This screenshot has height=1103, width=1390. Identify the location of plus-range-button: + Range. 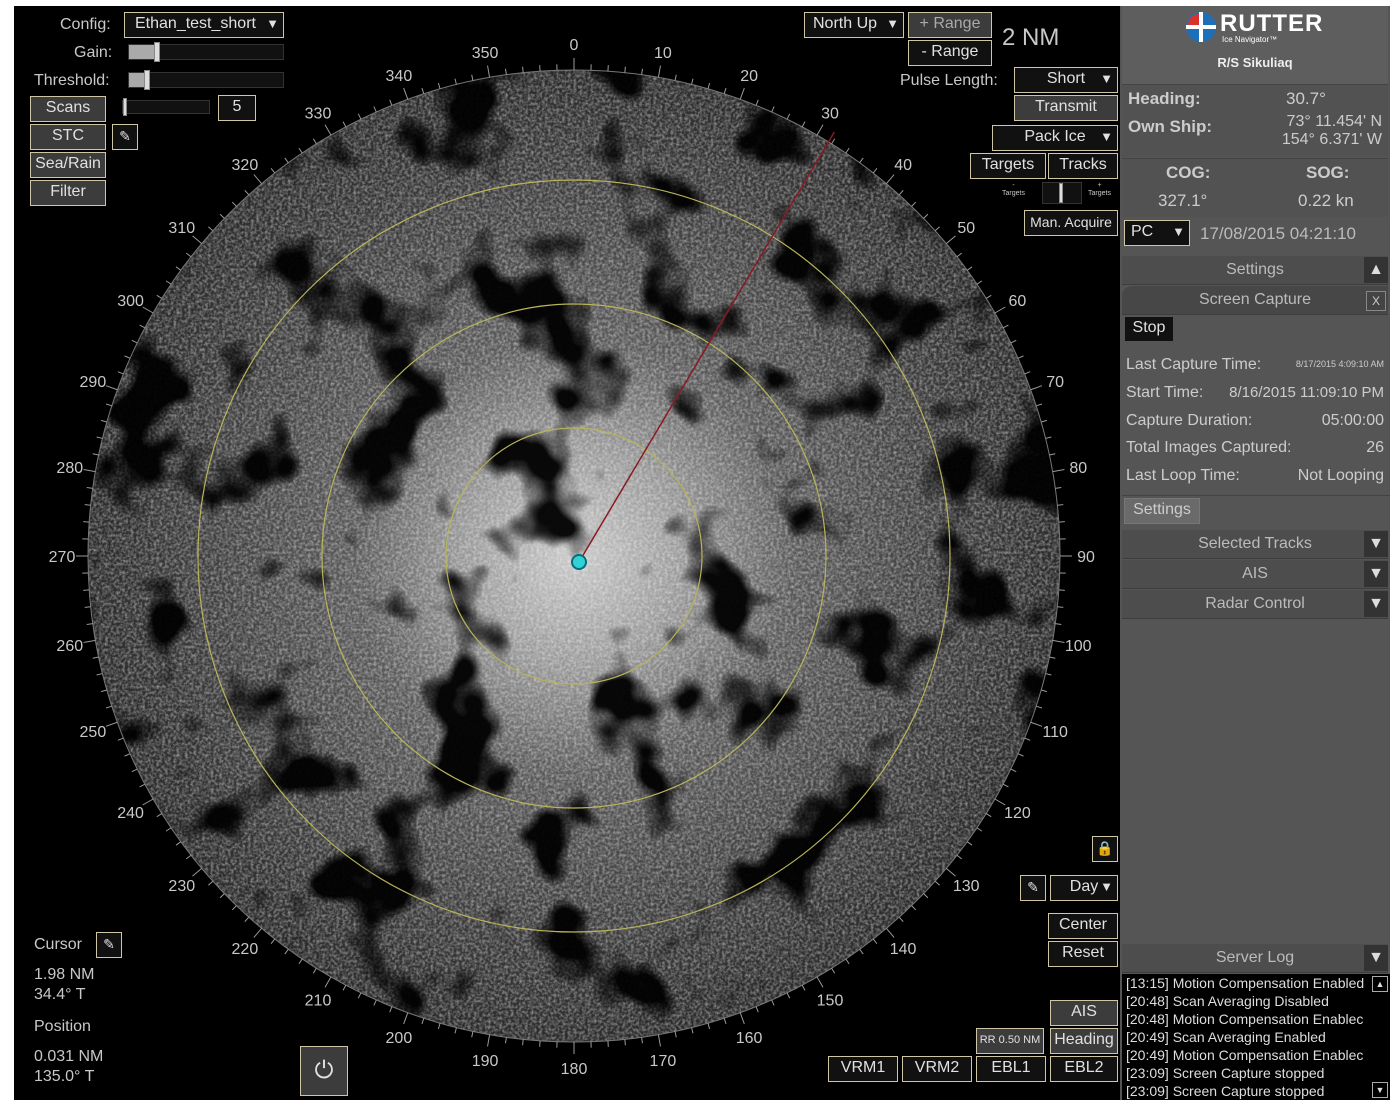
(950, 25).